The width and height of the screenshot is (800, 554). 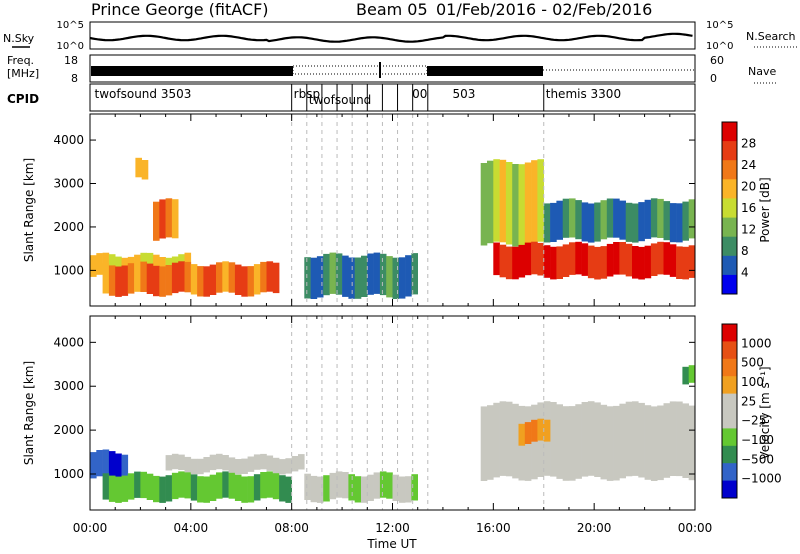 I want to click on colorbar-tick-label: 20, so click(x=748, y=187).